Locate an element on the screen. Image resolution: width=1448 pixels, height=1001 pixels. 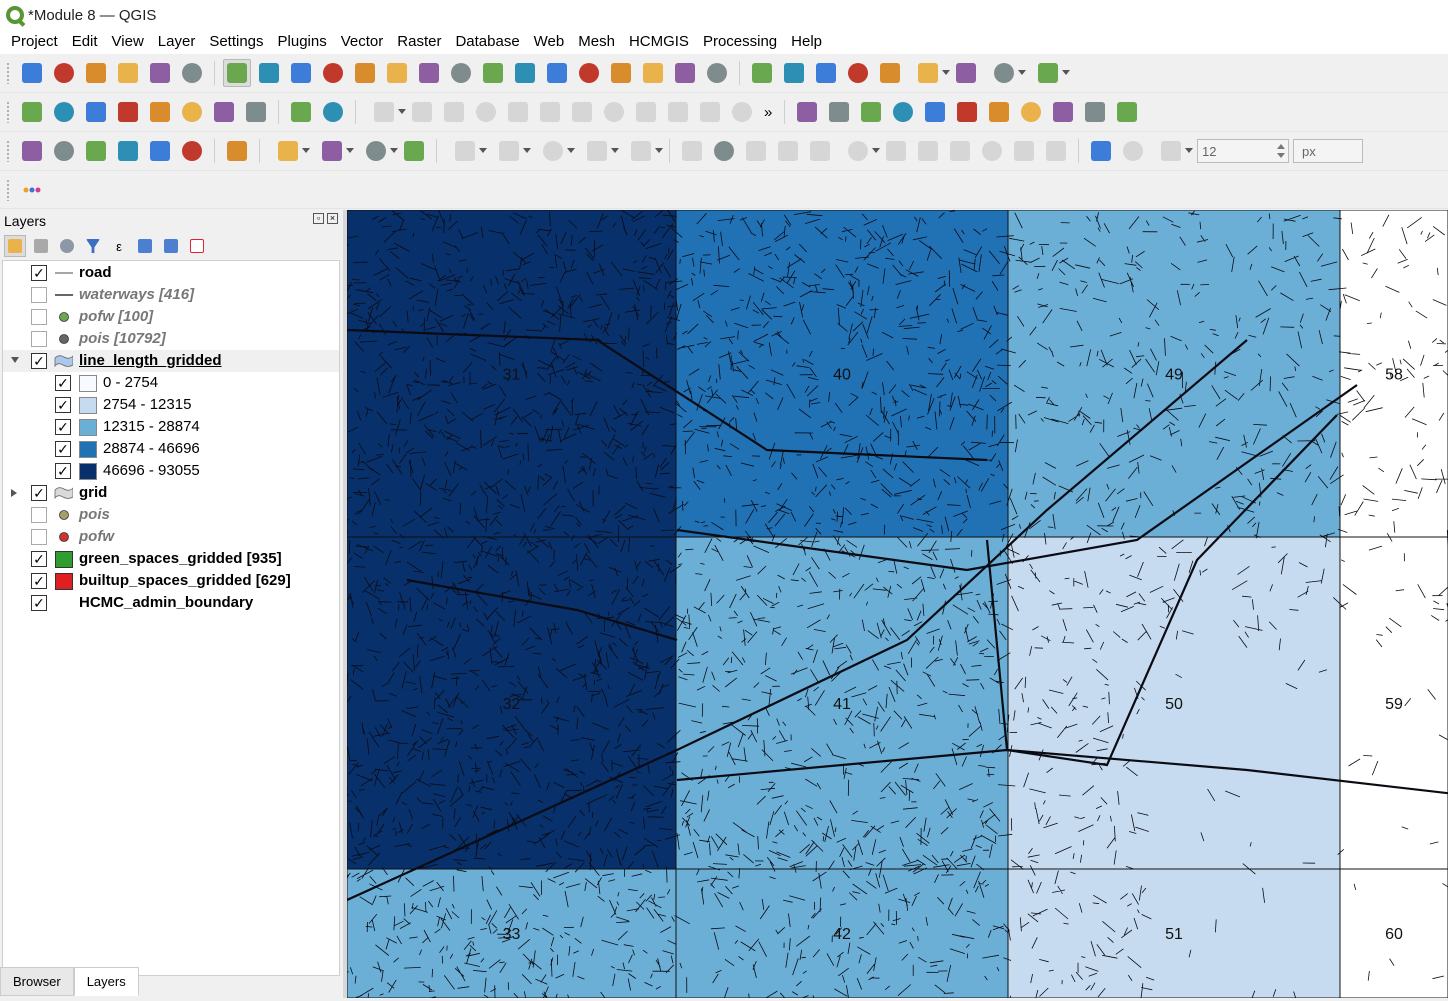
menu-database: Database is located at coordinates (487, 41).